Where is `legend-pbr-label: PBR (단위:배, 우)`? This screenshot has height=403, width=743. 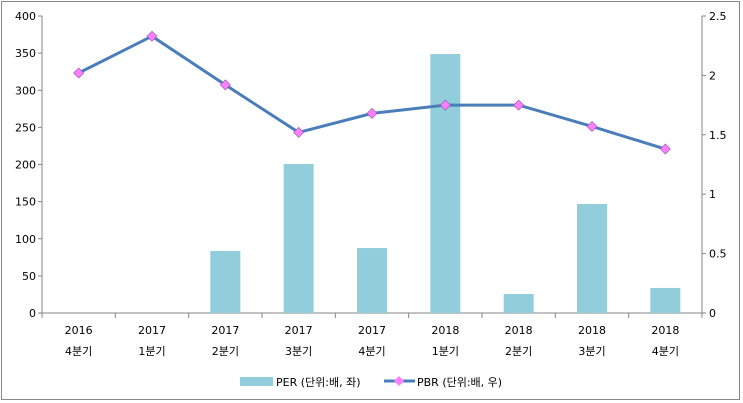 legend-pbr-label: PBR (단위:배, 우) is located at coordinates (459, 382).